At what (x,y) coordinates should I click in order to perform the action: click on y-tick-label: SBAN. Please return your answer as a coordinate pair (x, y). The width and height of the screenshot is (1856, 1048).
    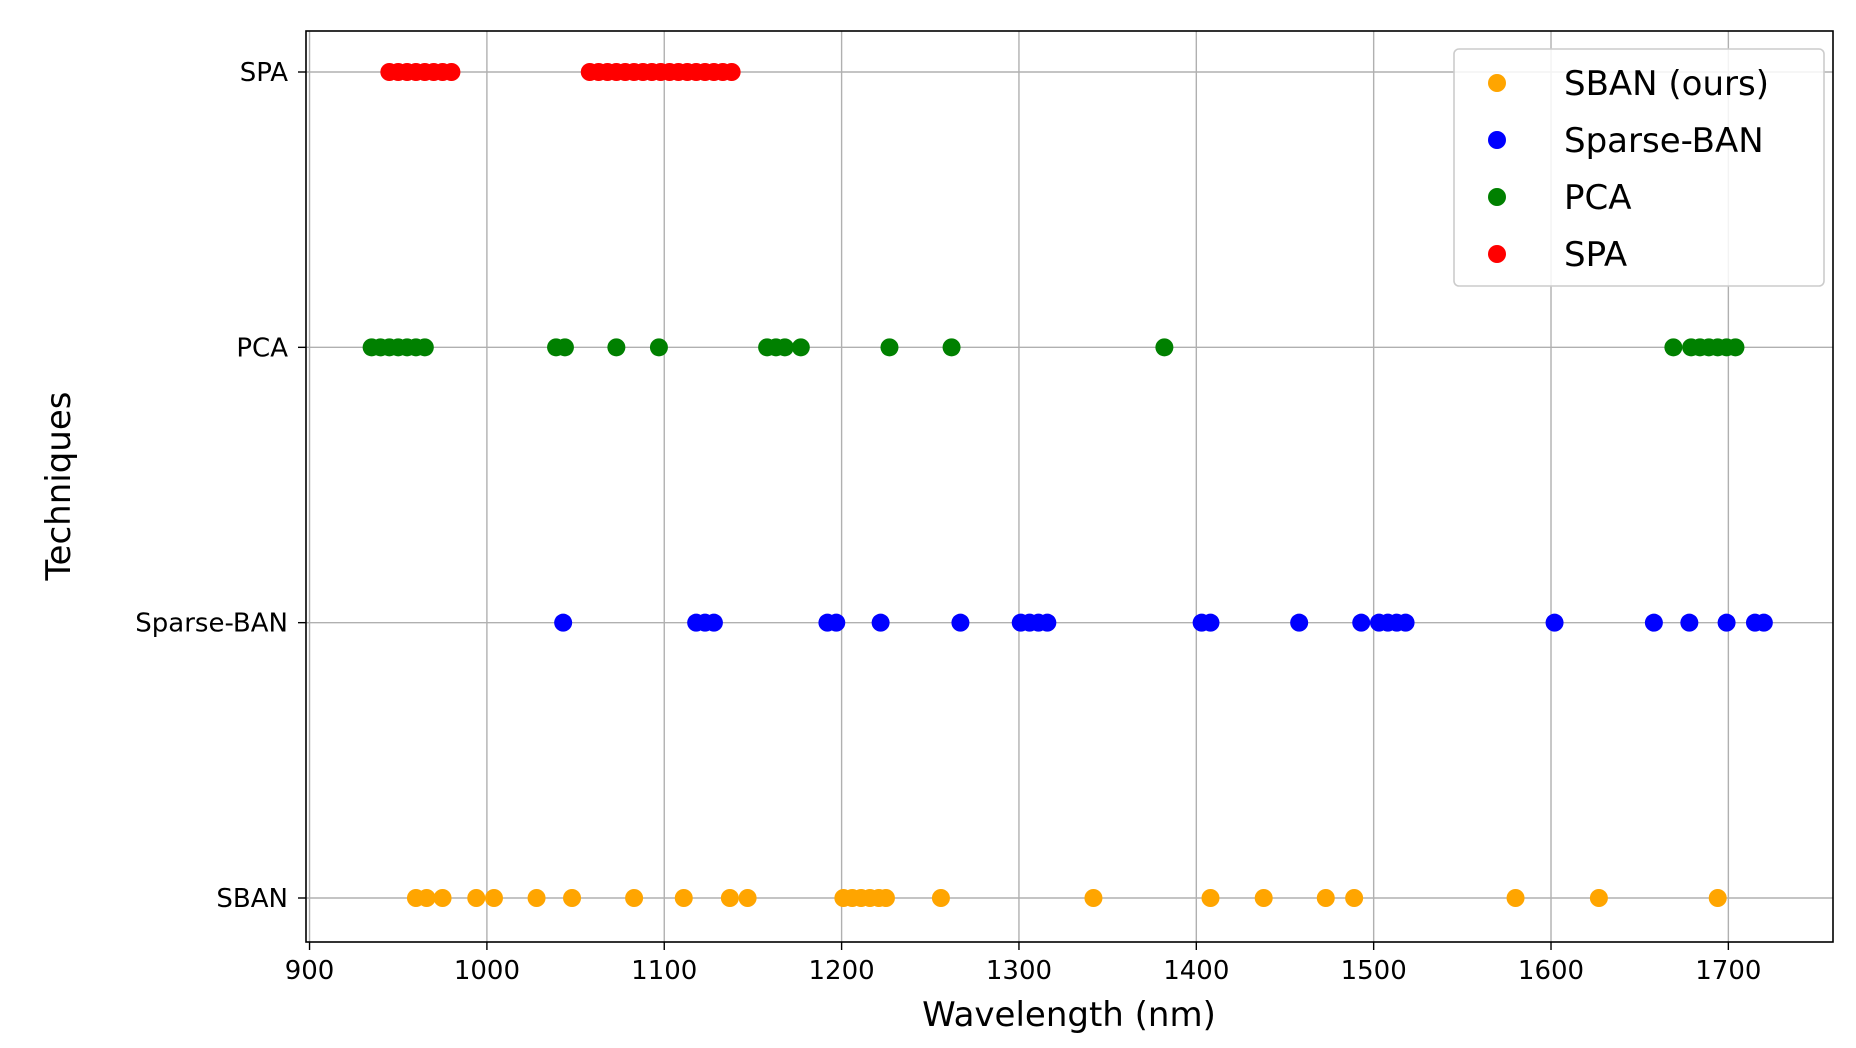
    Looking at the image, I should click on (252, 899).